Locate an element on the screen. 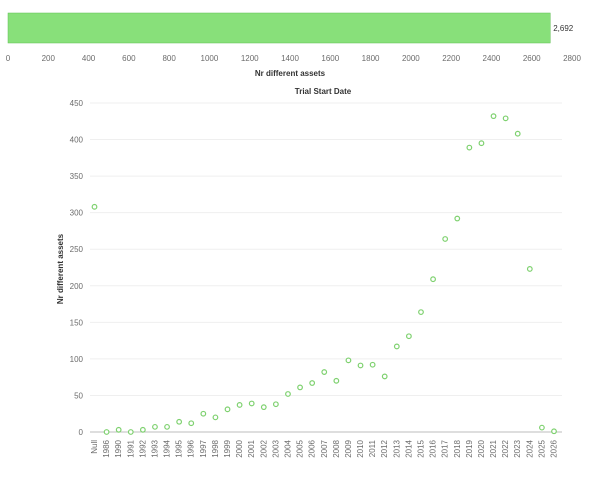  x-tick-label: 2024 is located at coordinates (529, 448).